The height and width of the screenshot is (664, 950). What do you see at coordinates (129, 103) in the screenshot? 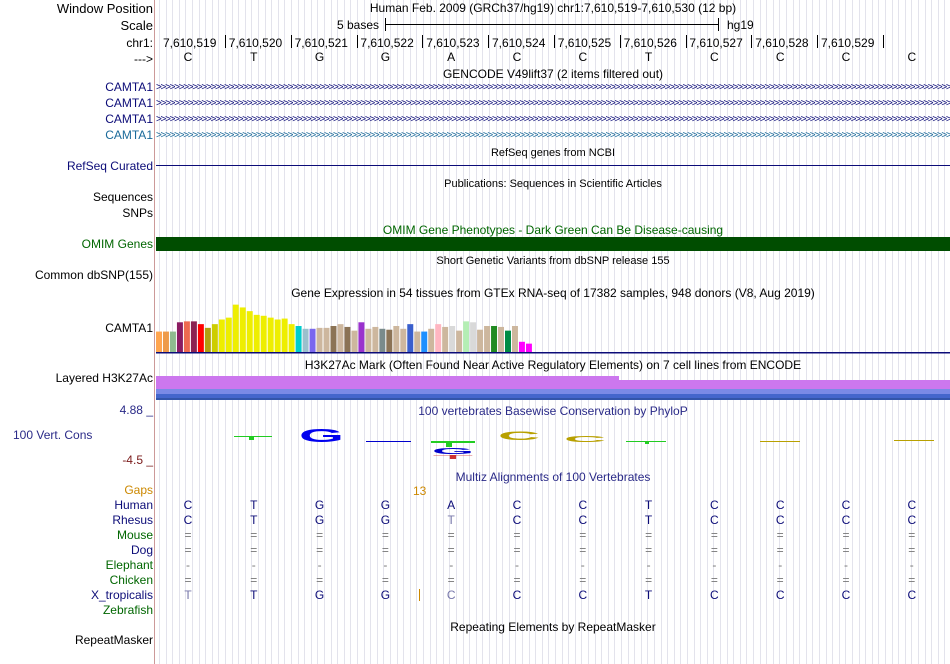
I see `gencode-item-label-2: CAMTA1` at bounding box center [129, 103].